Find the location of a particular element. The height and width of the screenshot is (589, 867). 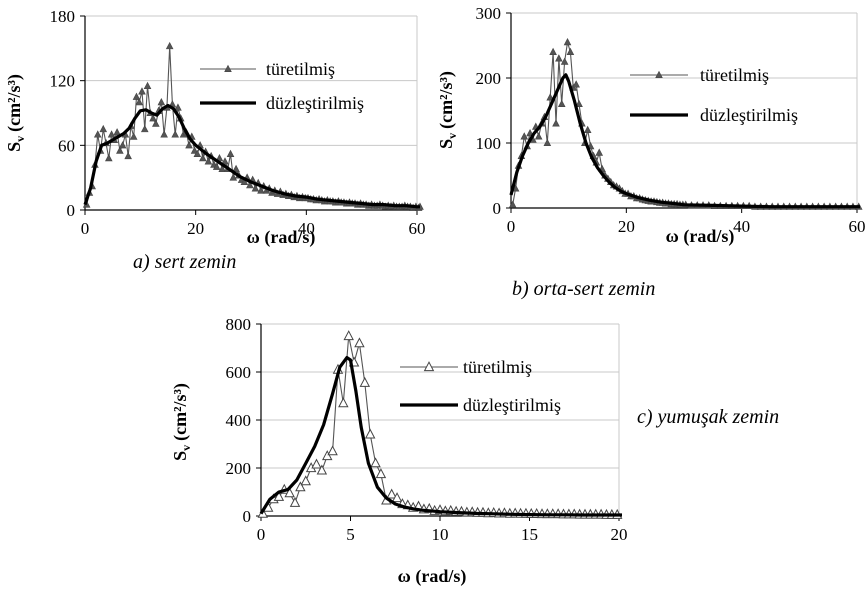

x-tick-label: 10 is located at coordinates (440, 534).